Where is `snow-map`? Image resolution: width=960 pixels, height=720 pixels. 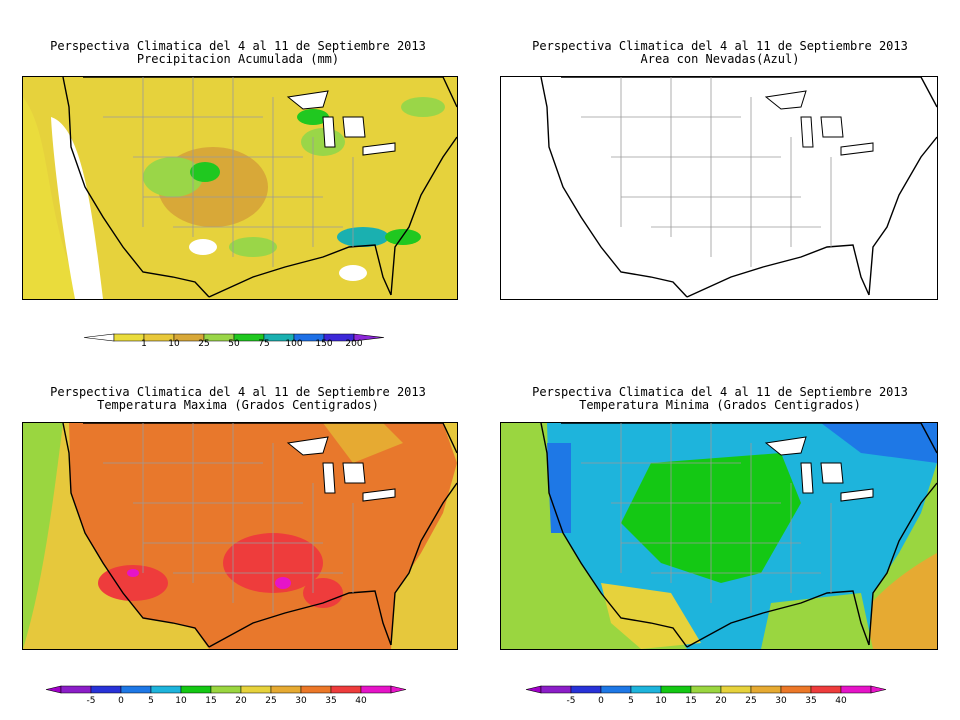
snow-map is located at coordinates (719, 188).